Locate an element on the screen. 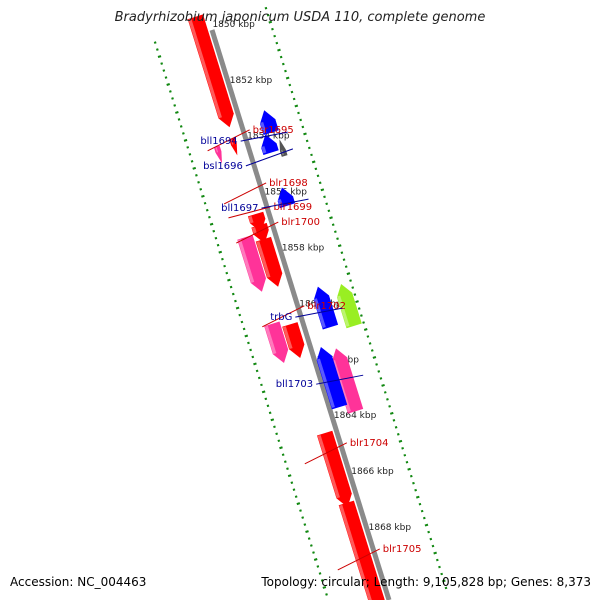 The image size is (600, 600). feature-label: blr1699 is located at coordinates (292, 207).